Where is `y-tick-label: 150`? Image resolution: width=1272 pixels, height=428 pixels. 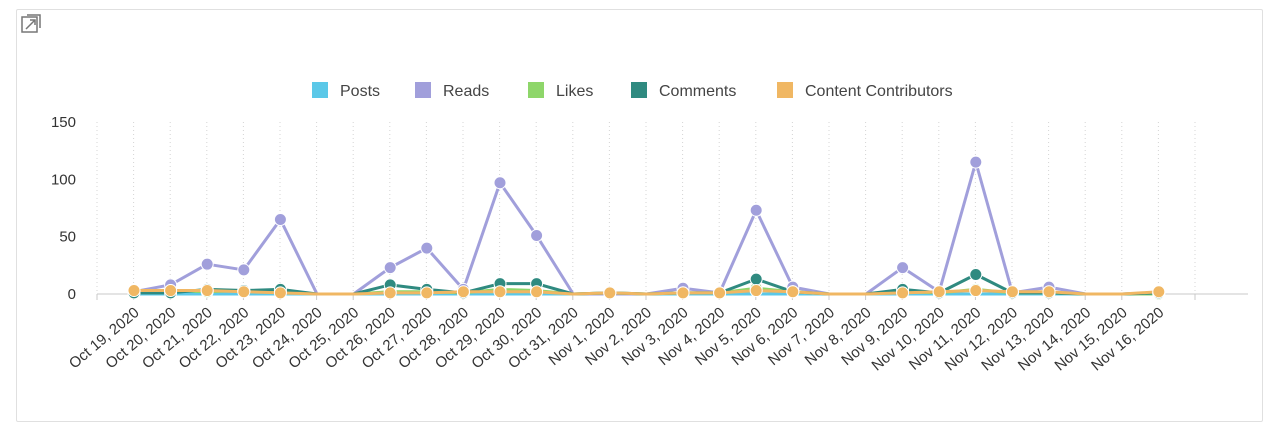
y-tick-label: 150 is located at coordinates (63, 122).